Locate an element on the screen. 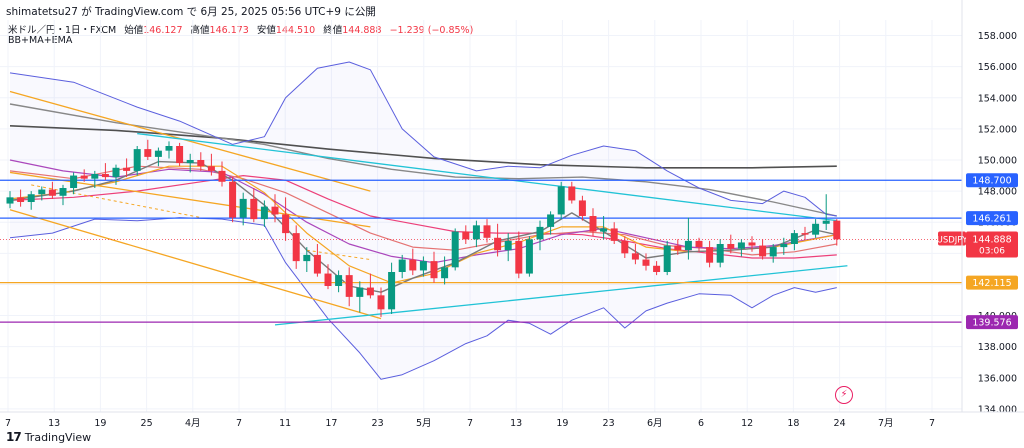 The image size is (1024, 448). last-price-badge is located at coordinates (992, 244).